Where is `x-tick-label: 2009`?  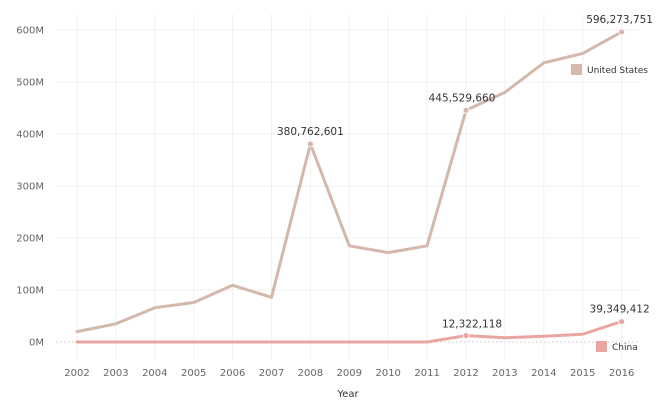 x-tick-label: 2009 is located at coordinates (349, 373).